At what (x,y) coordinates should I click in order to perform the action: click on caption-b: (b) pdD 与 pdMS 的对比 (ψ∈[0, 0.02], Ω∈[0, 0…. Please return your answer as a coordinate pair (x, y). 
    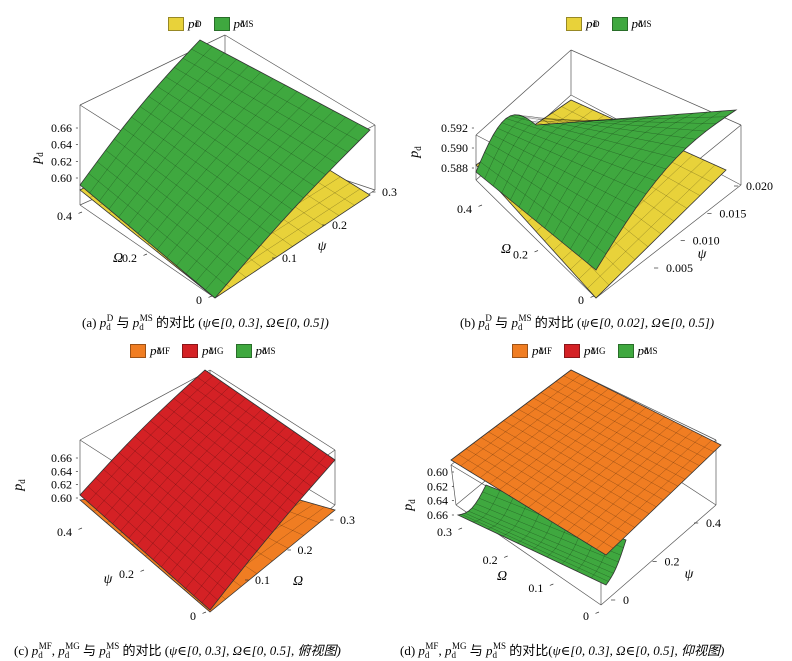
    Looking at the image, I should click on (587, 322).